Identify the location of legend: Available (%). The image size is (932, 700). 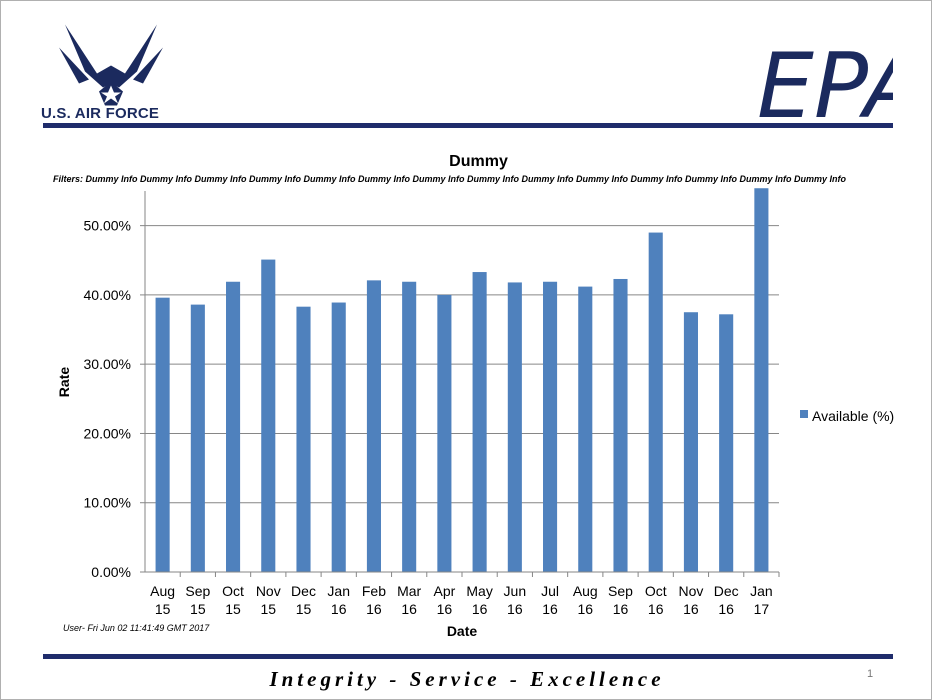
(847, 416).